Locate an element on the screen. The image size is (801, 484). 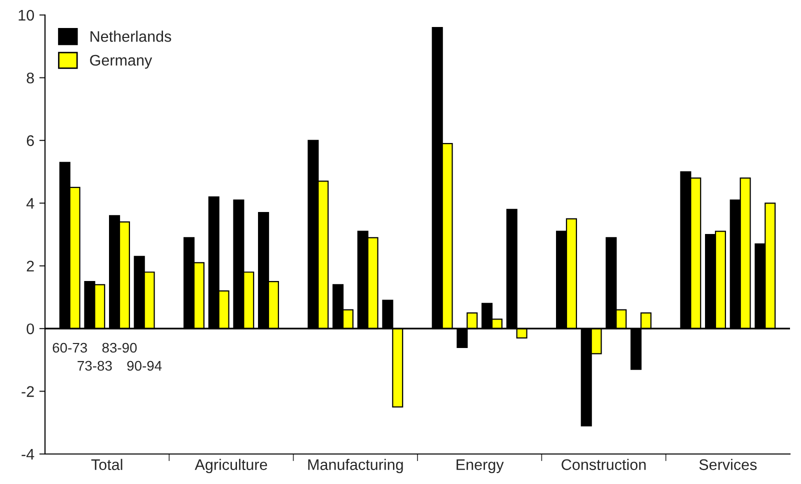
y-tick-label: 10 is located at coordinates (26, 15).